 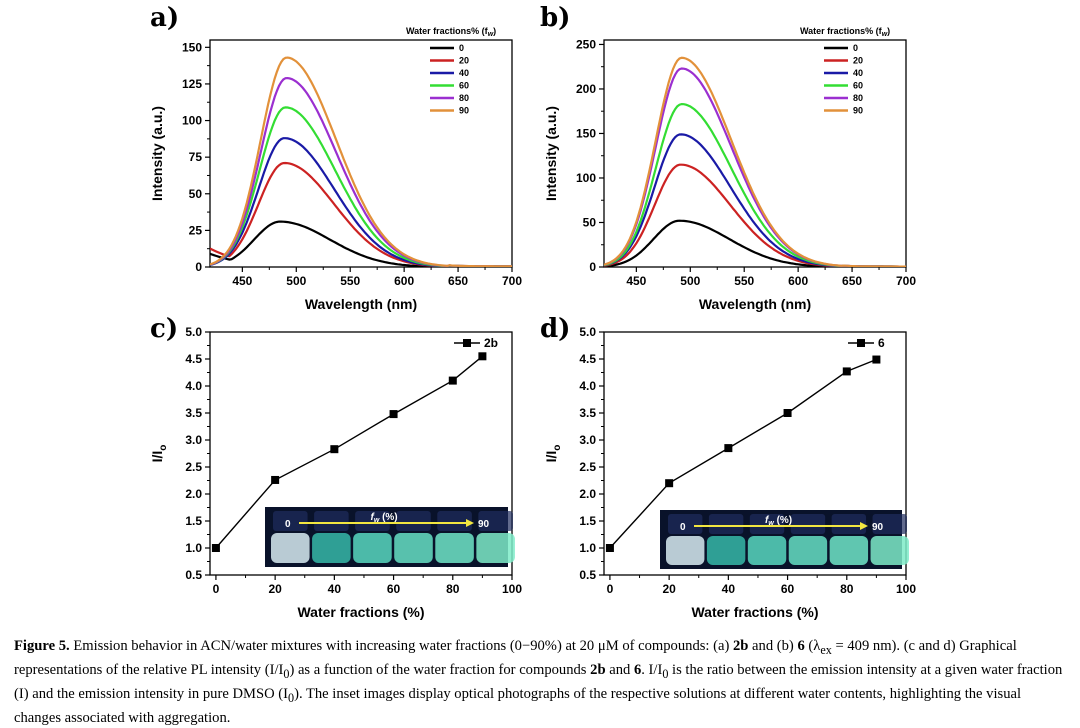 I want to click on x-tick-label: 650, so click(x=852, y=281).